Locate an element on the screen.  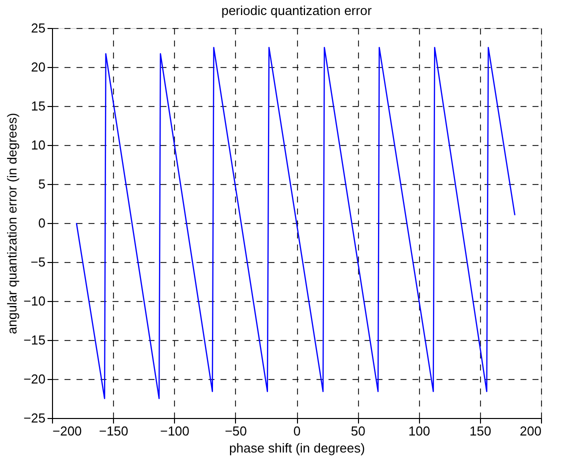
x-tick-label: 50 is located at coordinates (358, 431).